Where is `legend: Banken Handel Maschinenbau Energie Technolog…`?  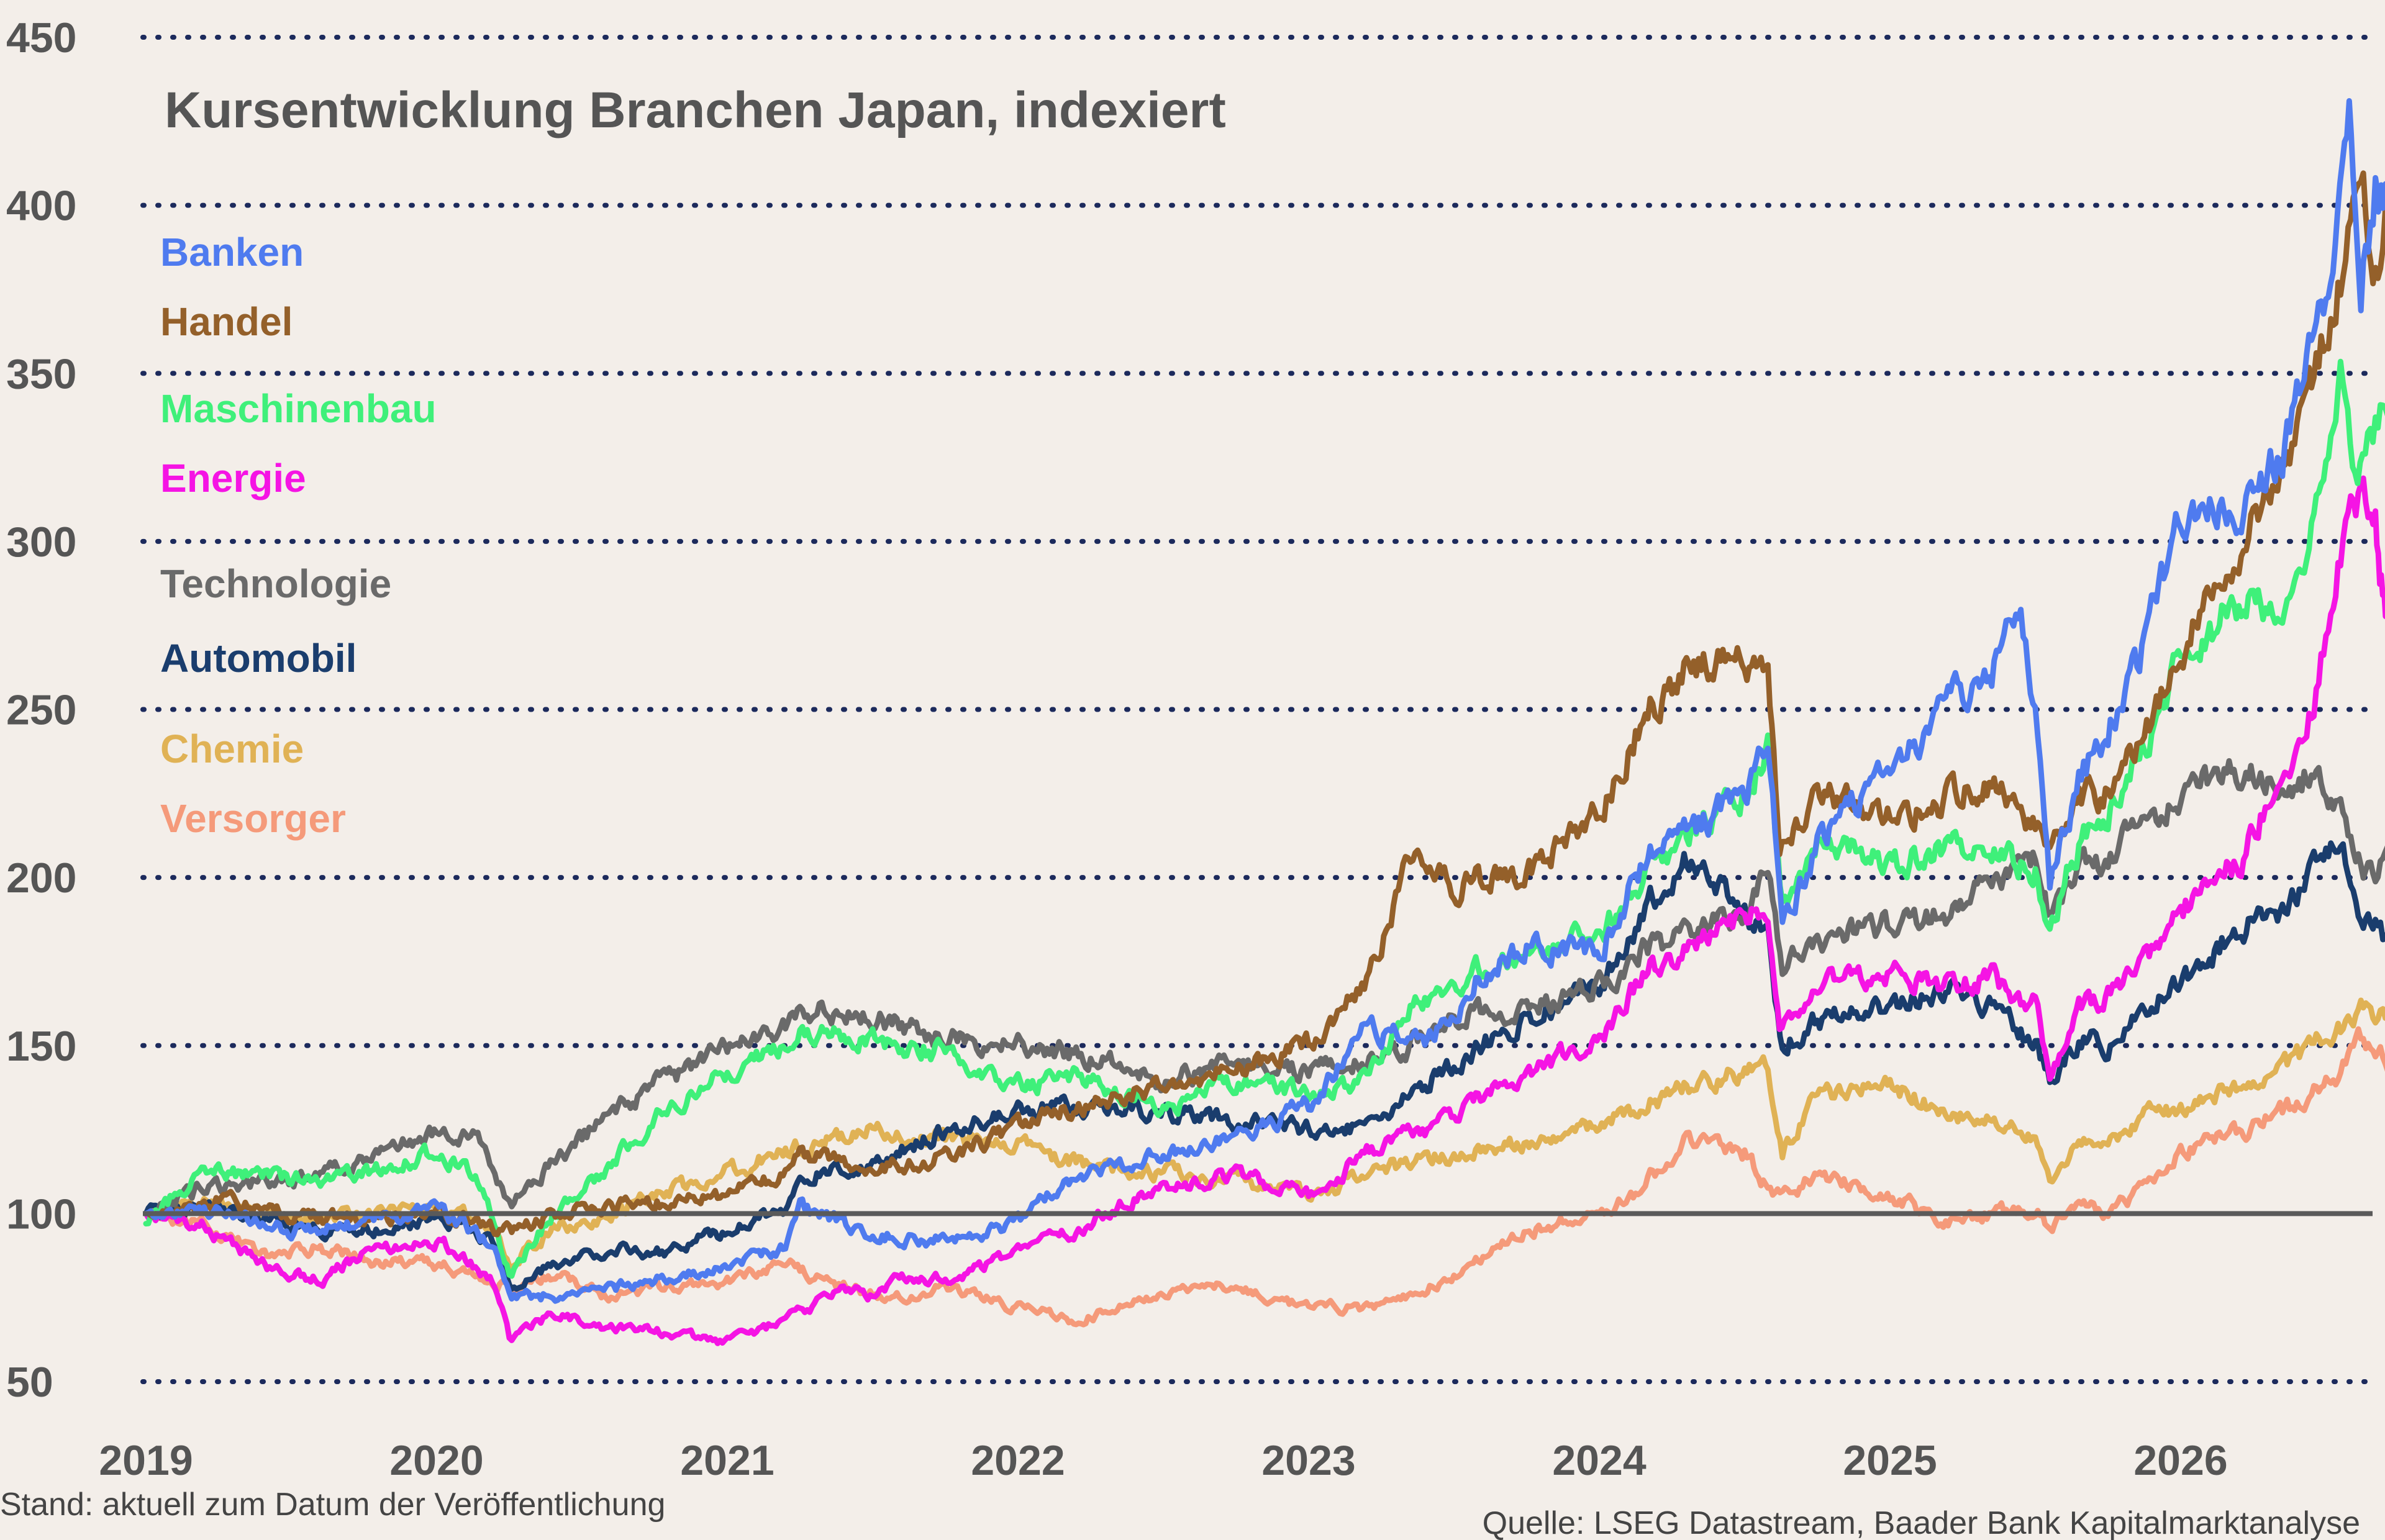
legend: Banken Handel Maschinenbau Energie Technolog… is located at coordinates (298, 535).